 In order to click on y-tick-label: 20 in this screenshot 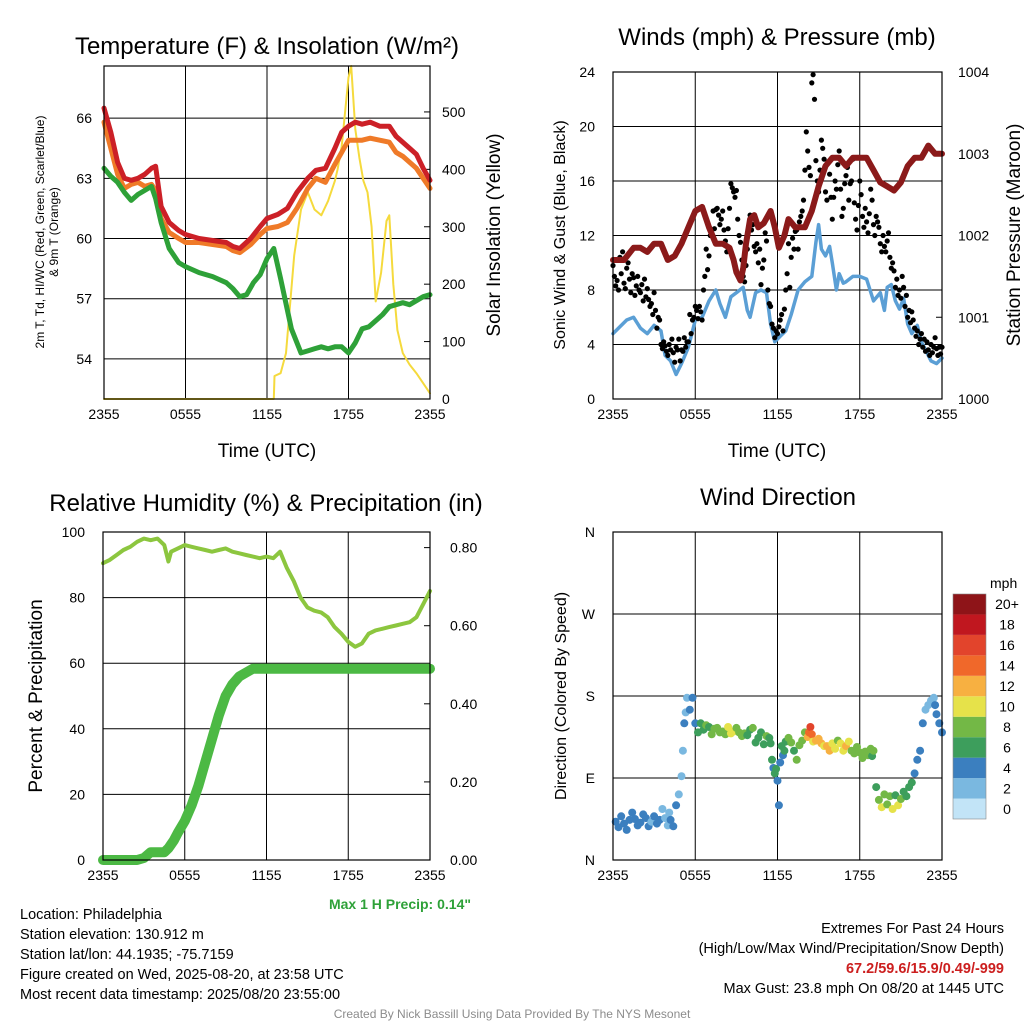, I will do `click(77, 794)`.